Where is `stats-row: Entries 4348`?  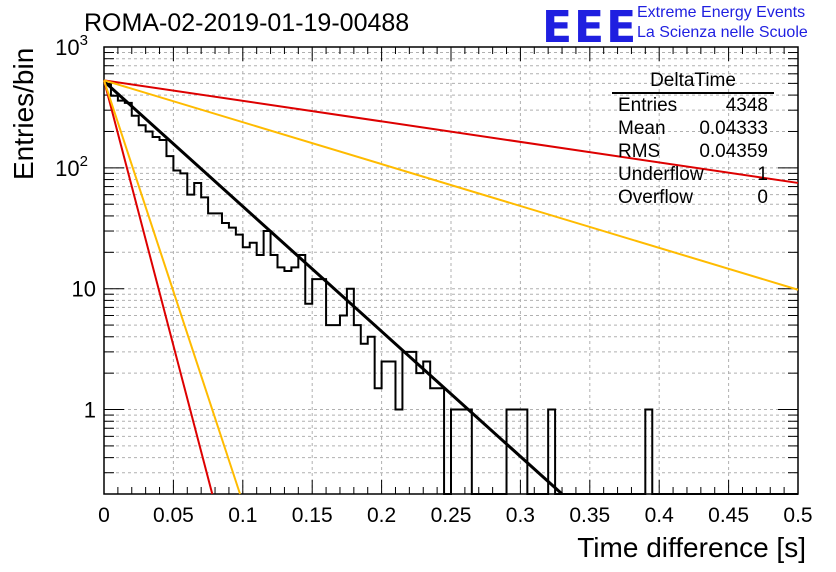
stats-row: Entries 4348 is located at coordinates (693, 105).